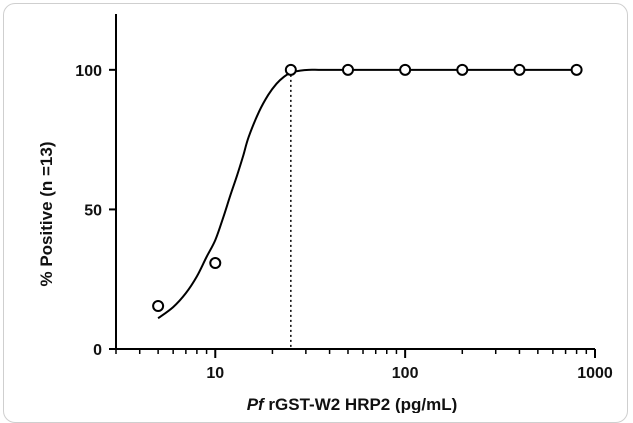  What do you see at coordinates (595, 373) in the screenshot?
I see `x-tick-label: 1000` at bounding box center [595, 373].